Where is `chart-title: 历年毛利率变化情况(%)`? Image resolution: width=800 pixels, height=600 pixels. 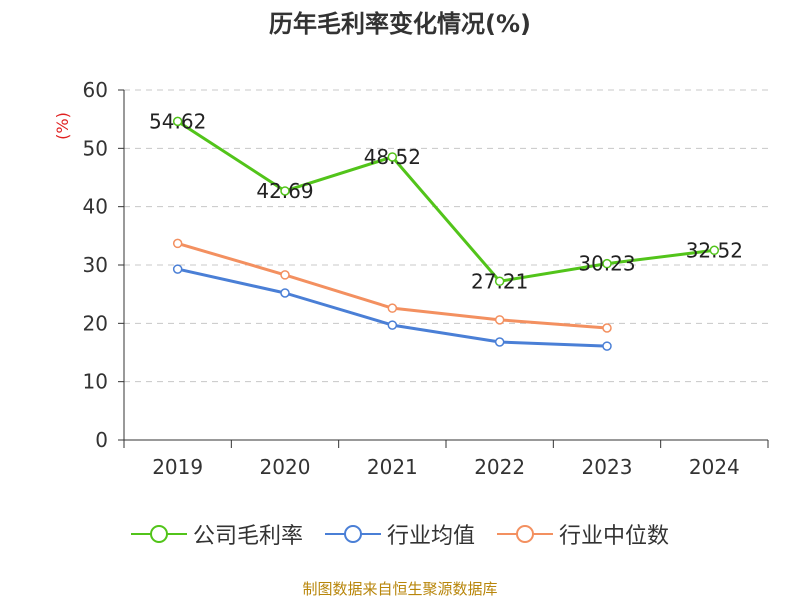
chart-title: 历年毛利率变化情况(%) is located at coordinates (400, 24).